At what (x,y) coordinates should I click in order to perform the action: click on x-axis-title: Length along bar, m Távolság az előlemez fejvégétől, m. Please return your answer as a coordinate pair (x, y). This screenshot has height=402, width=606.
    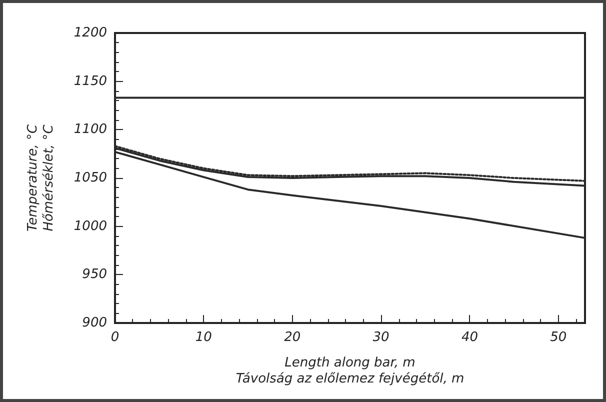
    Looking at the image, I should click on (350, 371).